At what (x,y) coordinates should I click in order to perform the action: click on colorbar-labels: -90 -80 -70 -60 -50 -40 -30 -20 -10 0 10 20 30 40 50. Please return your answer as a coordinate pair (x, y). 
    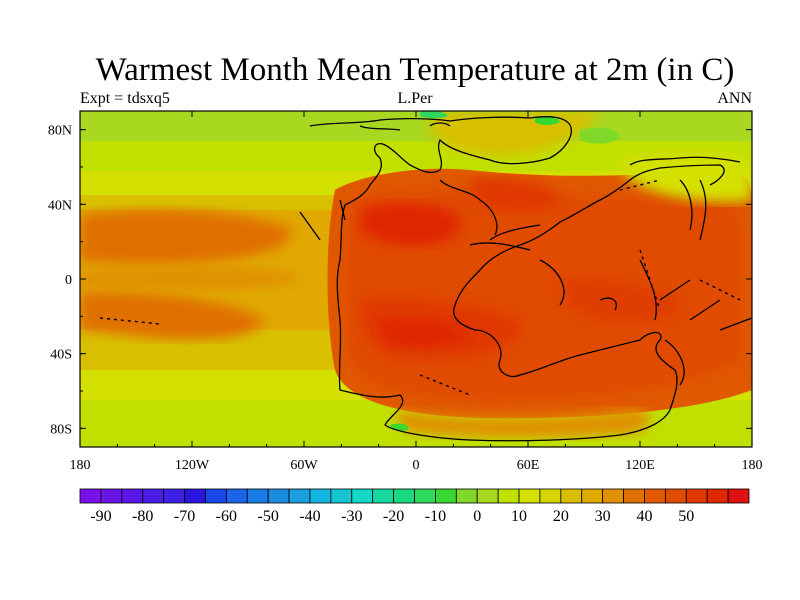
    Looking at the image, I should click on (392, 516).